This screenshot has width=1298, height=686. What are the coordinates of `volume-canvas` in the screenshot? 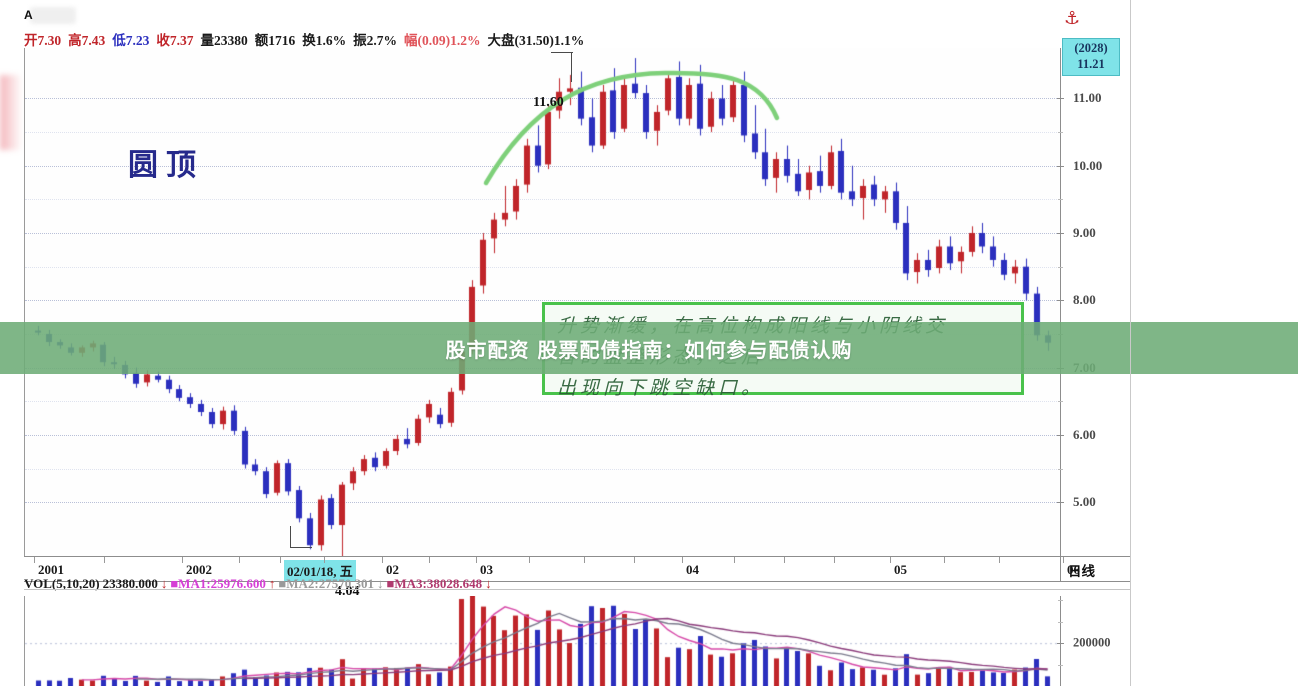 It's located at (543, 641).